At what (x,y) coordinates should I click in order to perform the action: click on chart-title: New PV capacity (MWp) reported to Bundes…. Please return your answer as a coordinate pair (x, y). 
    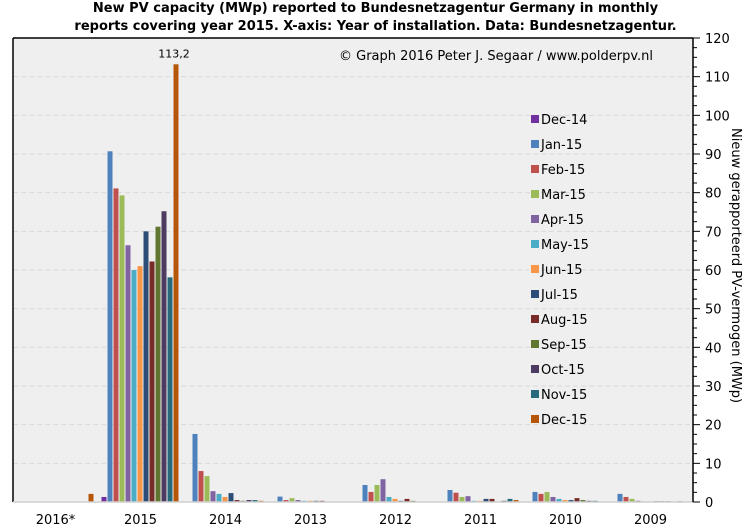
    Looking at the image, I should click on (375, 18).